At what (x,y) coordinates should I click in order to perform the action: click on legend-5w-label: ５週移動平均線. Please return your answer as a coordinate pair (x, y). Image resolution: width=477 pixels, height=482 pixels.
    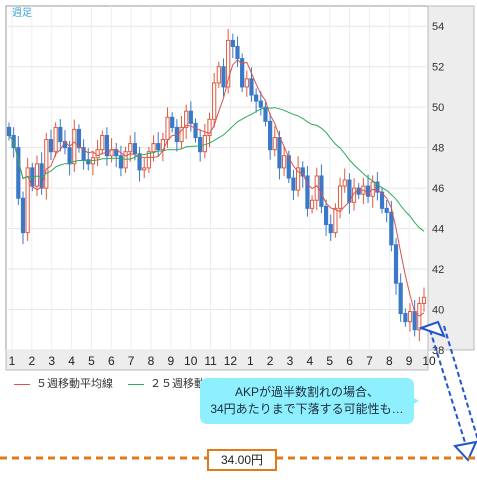
    Looking at the image, I should click on (74, 384).